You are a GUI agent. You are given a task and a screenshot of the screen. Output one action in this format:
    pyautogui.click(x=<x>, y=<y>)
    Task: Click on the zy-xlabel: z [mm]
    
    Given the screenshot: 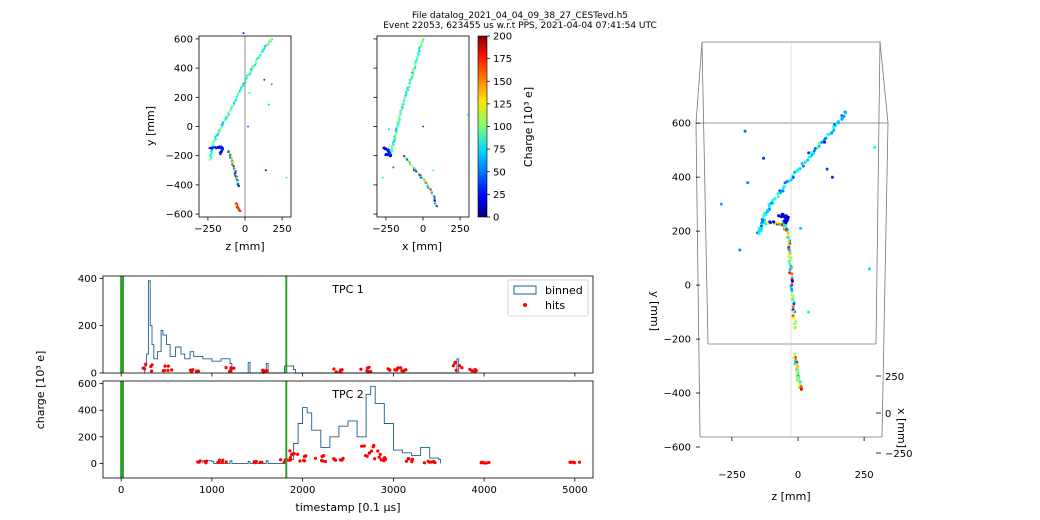 What is the action you would take?
    pyautogui.click(x=244, y=246)
    